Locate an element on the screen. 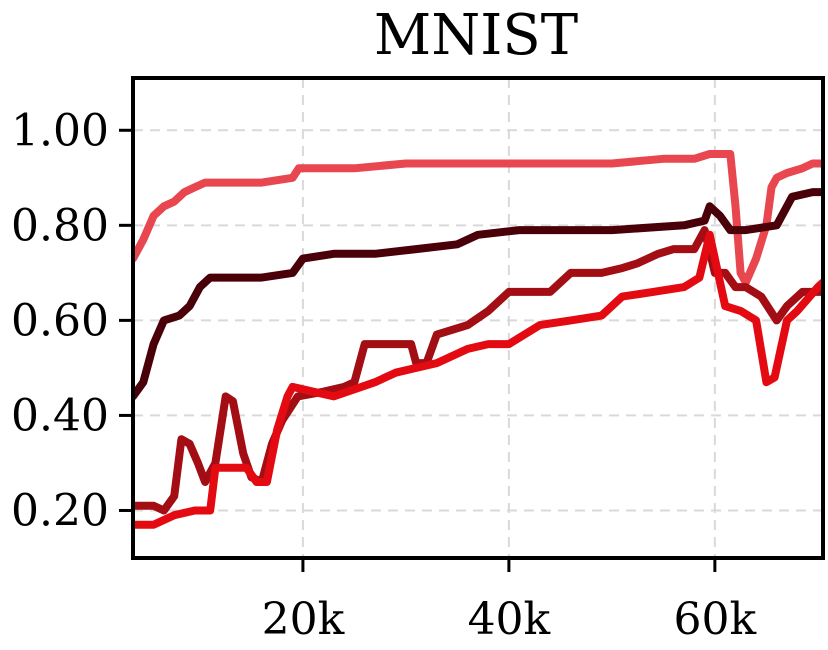 Image resolution: width=828 pixels, height=650 pixels. x-tick-label: 60k is located at coordinates (715, 619).